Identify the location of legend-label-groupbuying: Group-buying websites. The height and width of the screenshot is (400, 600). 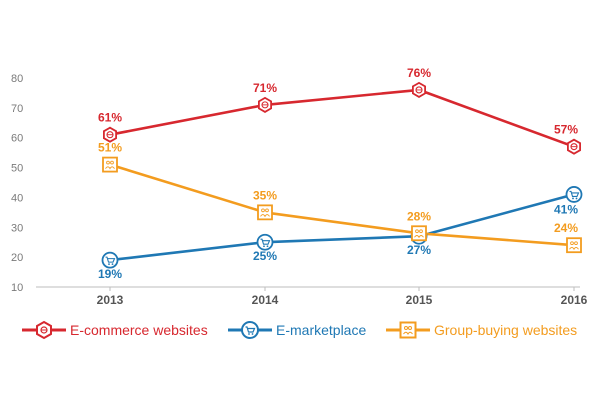
(506, 330).